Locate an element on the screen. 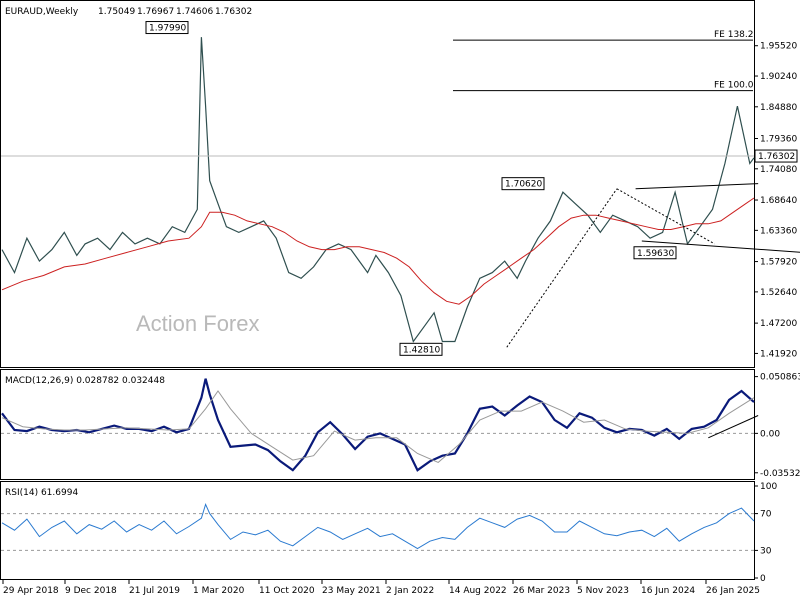 This screenshot has width=800, height=600. fib-level-label: FE 138.2 is located at coordinates (734, 35).